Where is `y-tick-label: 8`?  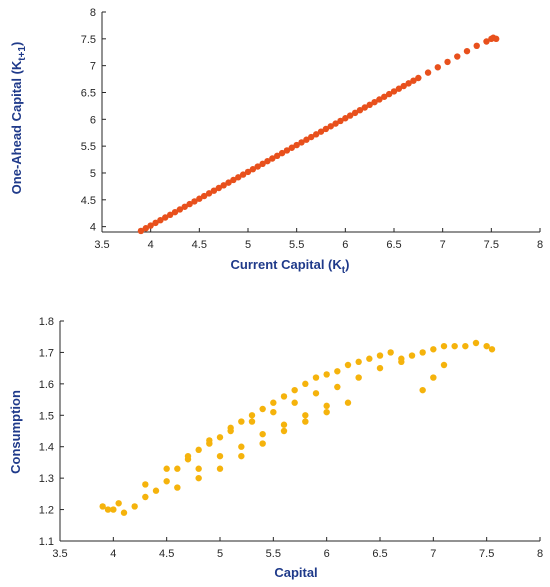
y-tick-label: 8 is located at coordinates (93, 13).